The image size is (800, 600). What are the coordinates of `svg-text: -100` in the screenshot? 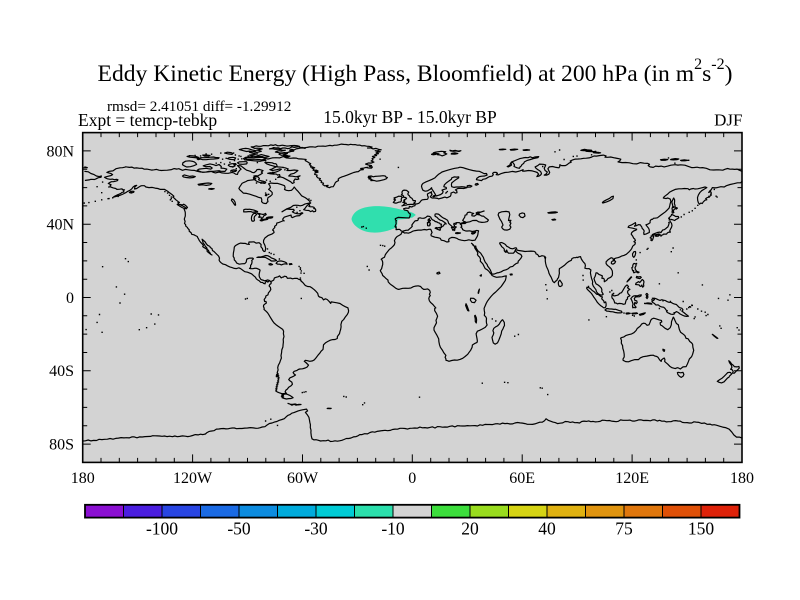 It's located at (162, 529).